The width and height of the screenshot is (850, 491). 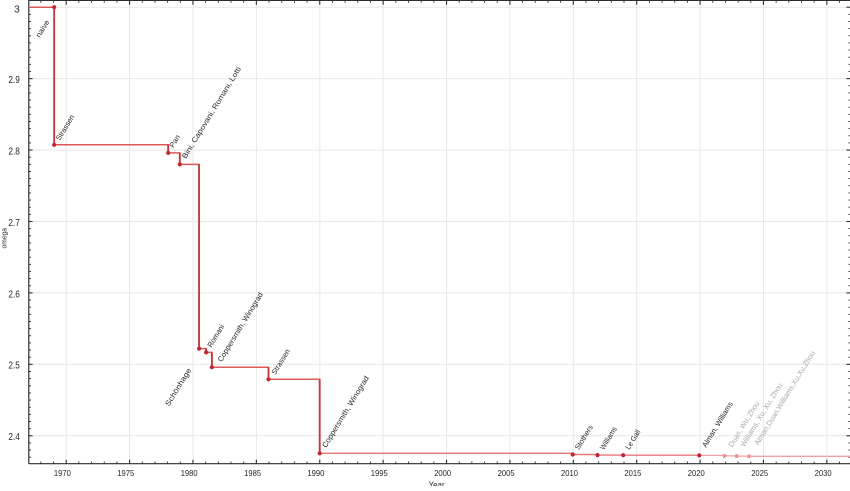 What do you see at coordinates (569, 473) in the screenshot?
I see `svg-text: 2010` at bounding box center [569, 473].